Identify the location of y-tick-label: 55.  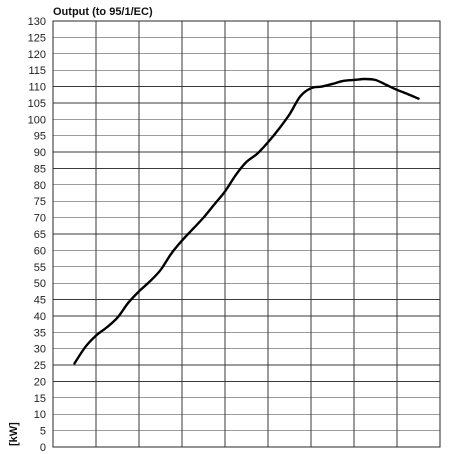
(40, 268).